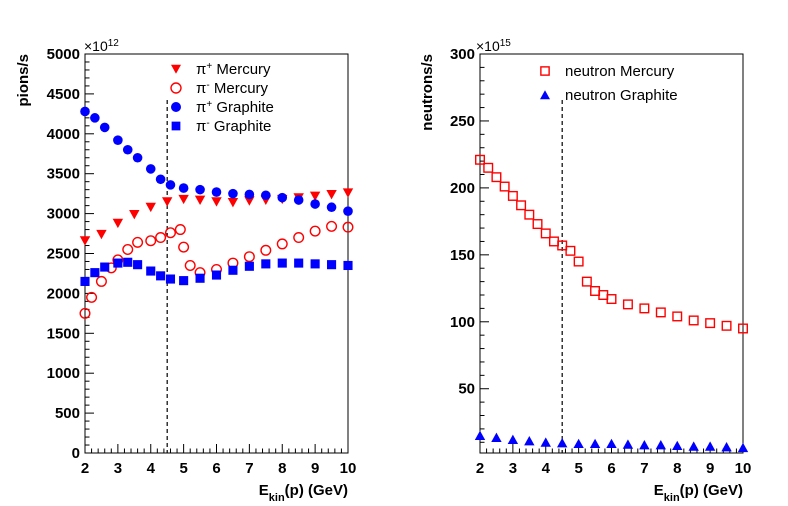 The width and height of the screenshot is (788, 506). I want to click on y-tick-label: 4500, so click(63, 94).